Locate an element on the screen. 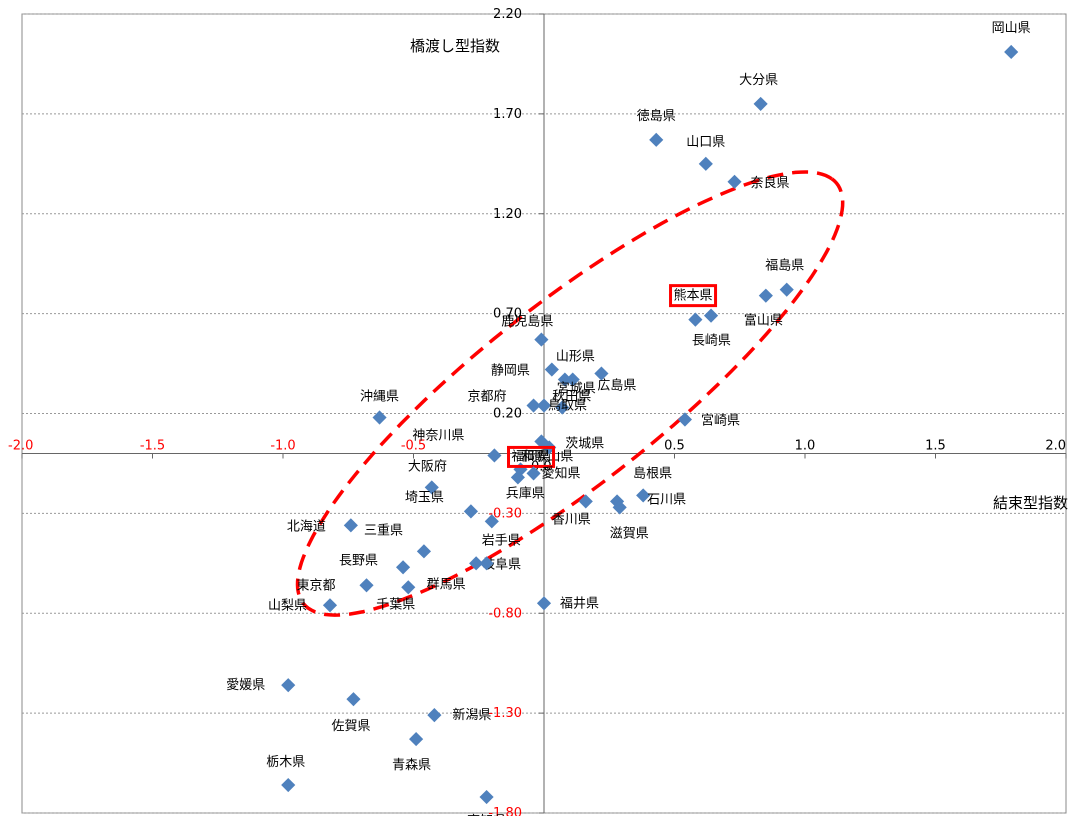 Image resolution: width=1086 pixels, height=816 pixels. x-tick-label: -1.5 is located at coordinates (152, 445).